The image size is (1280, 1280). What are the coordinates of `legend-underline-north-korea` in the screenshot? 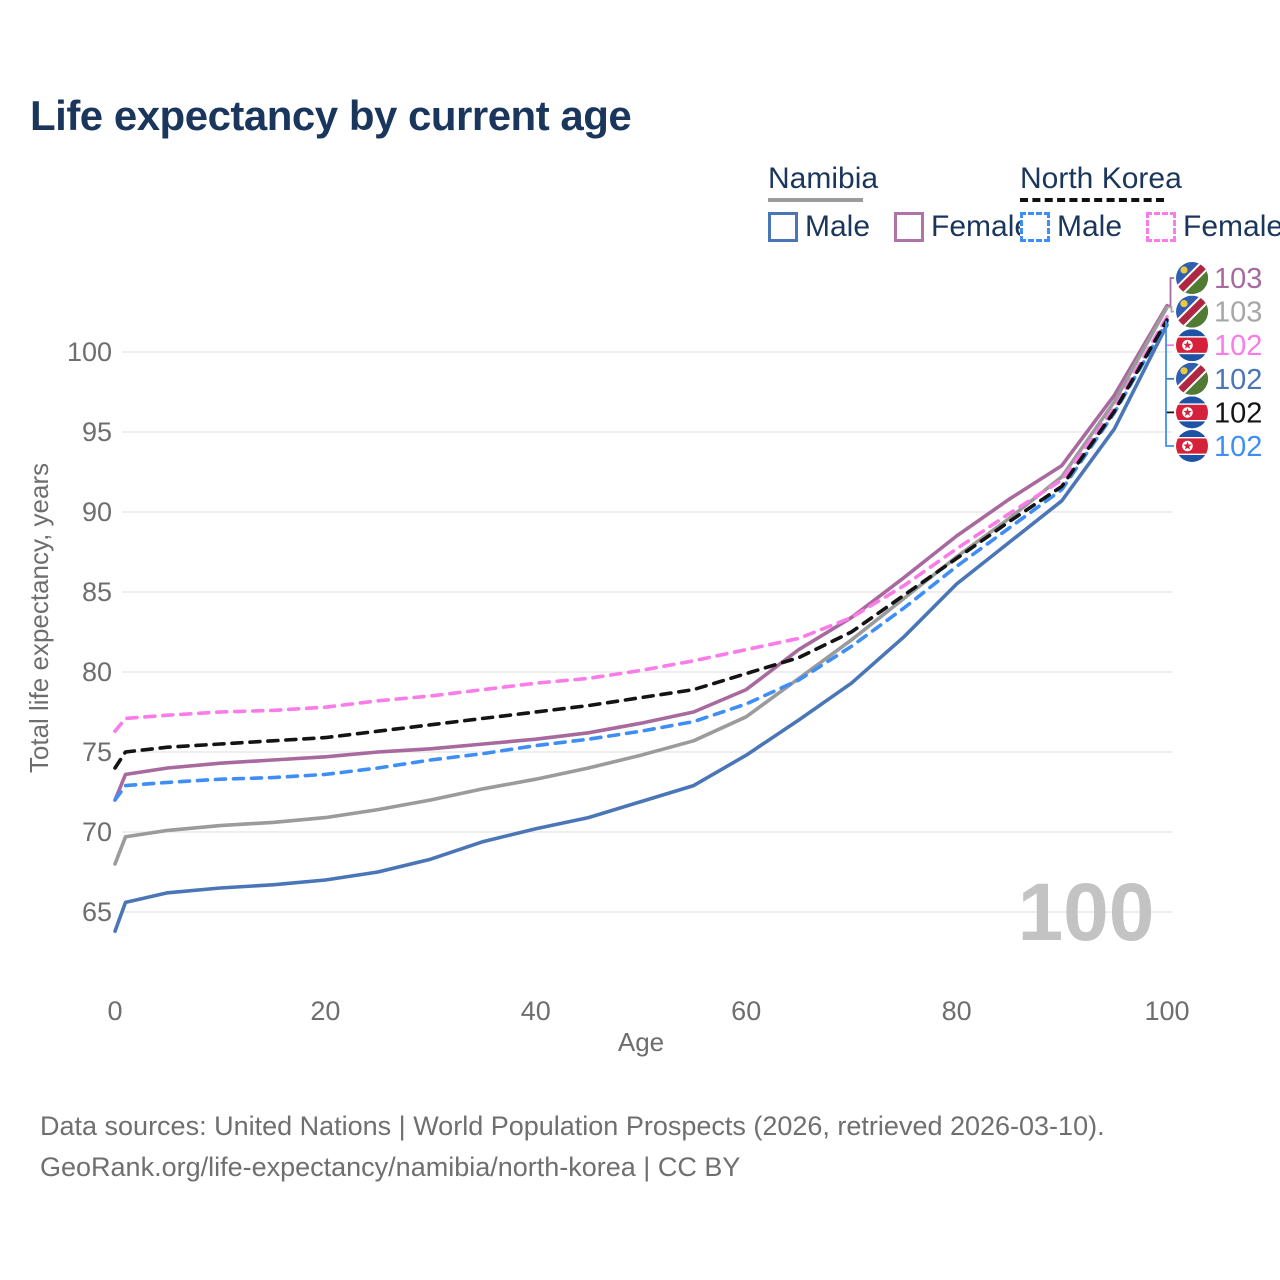 It's located at (1092, 200).